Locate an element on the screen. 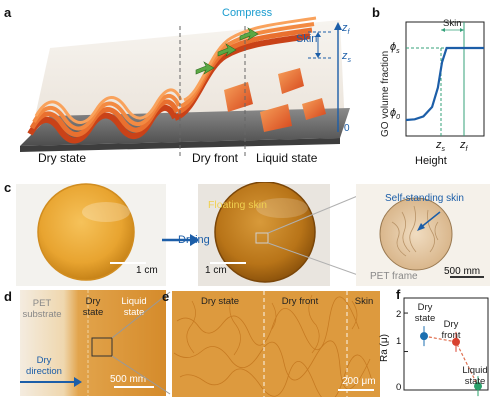  scale-bar-c1: 1 cm is located at coordinates (147, 270).